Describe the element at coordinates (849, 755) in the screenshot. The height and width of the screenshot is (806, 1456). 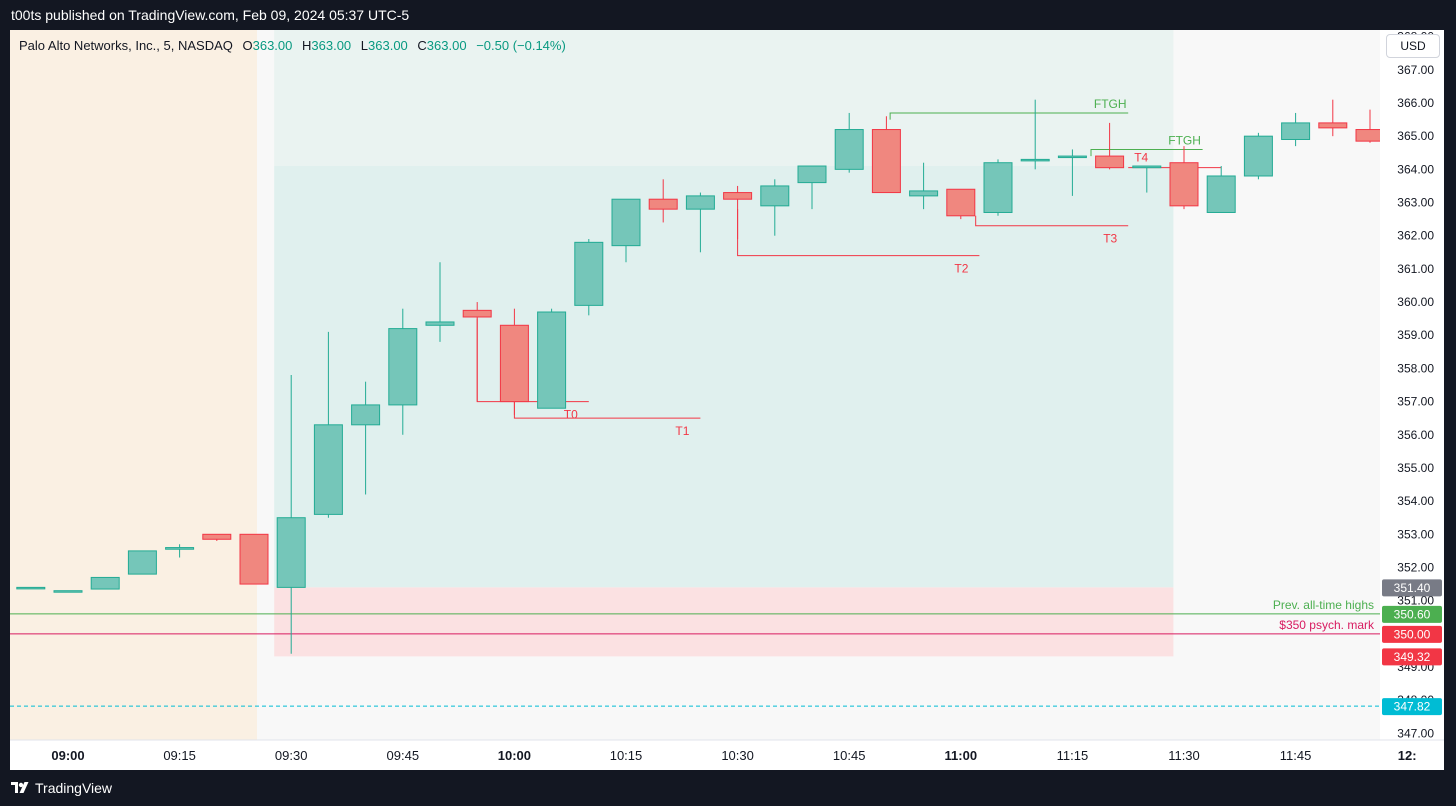
I see `time-tick-label: 10:45` at that location.